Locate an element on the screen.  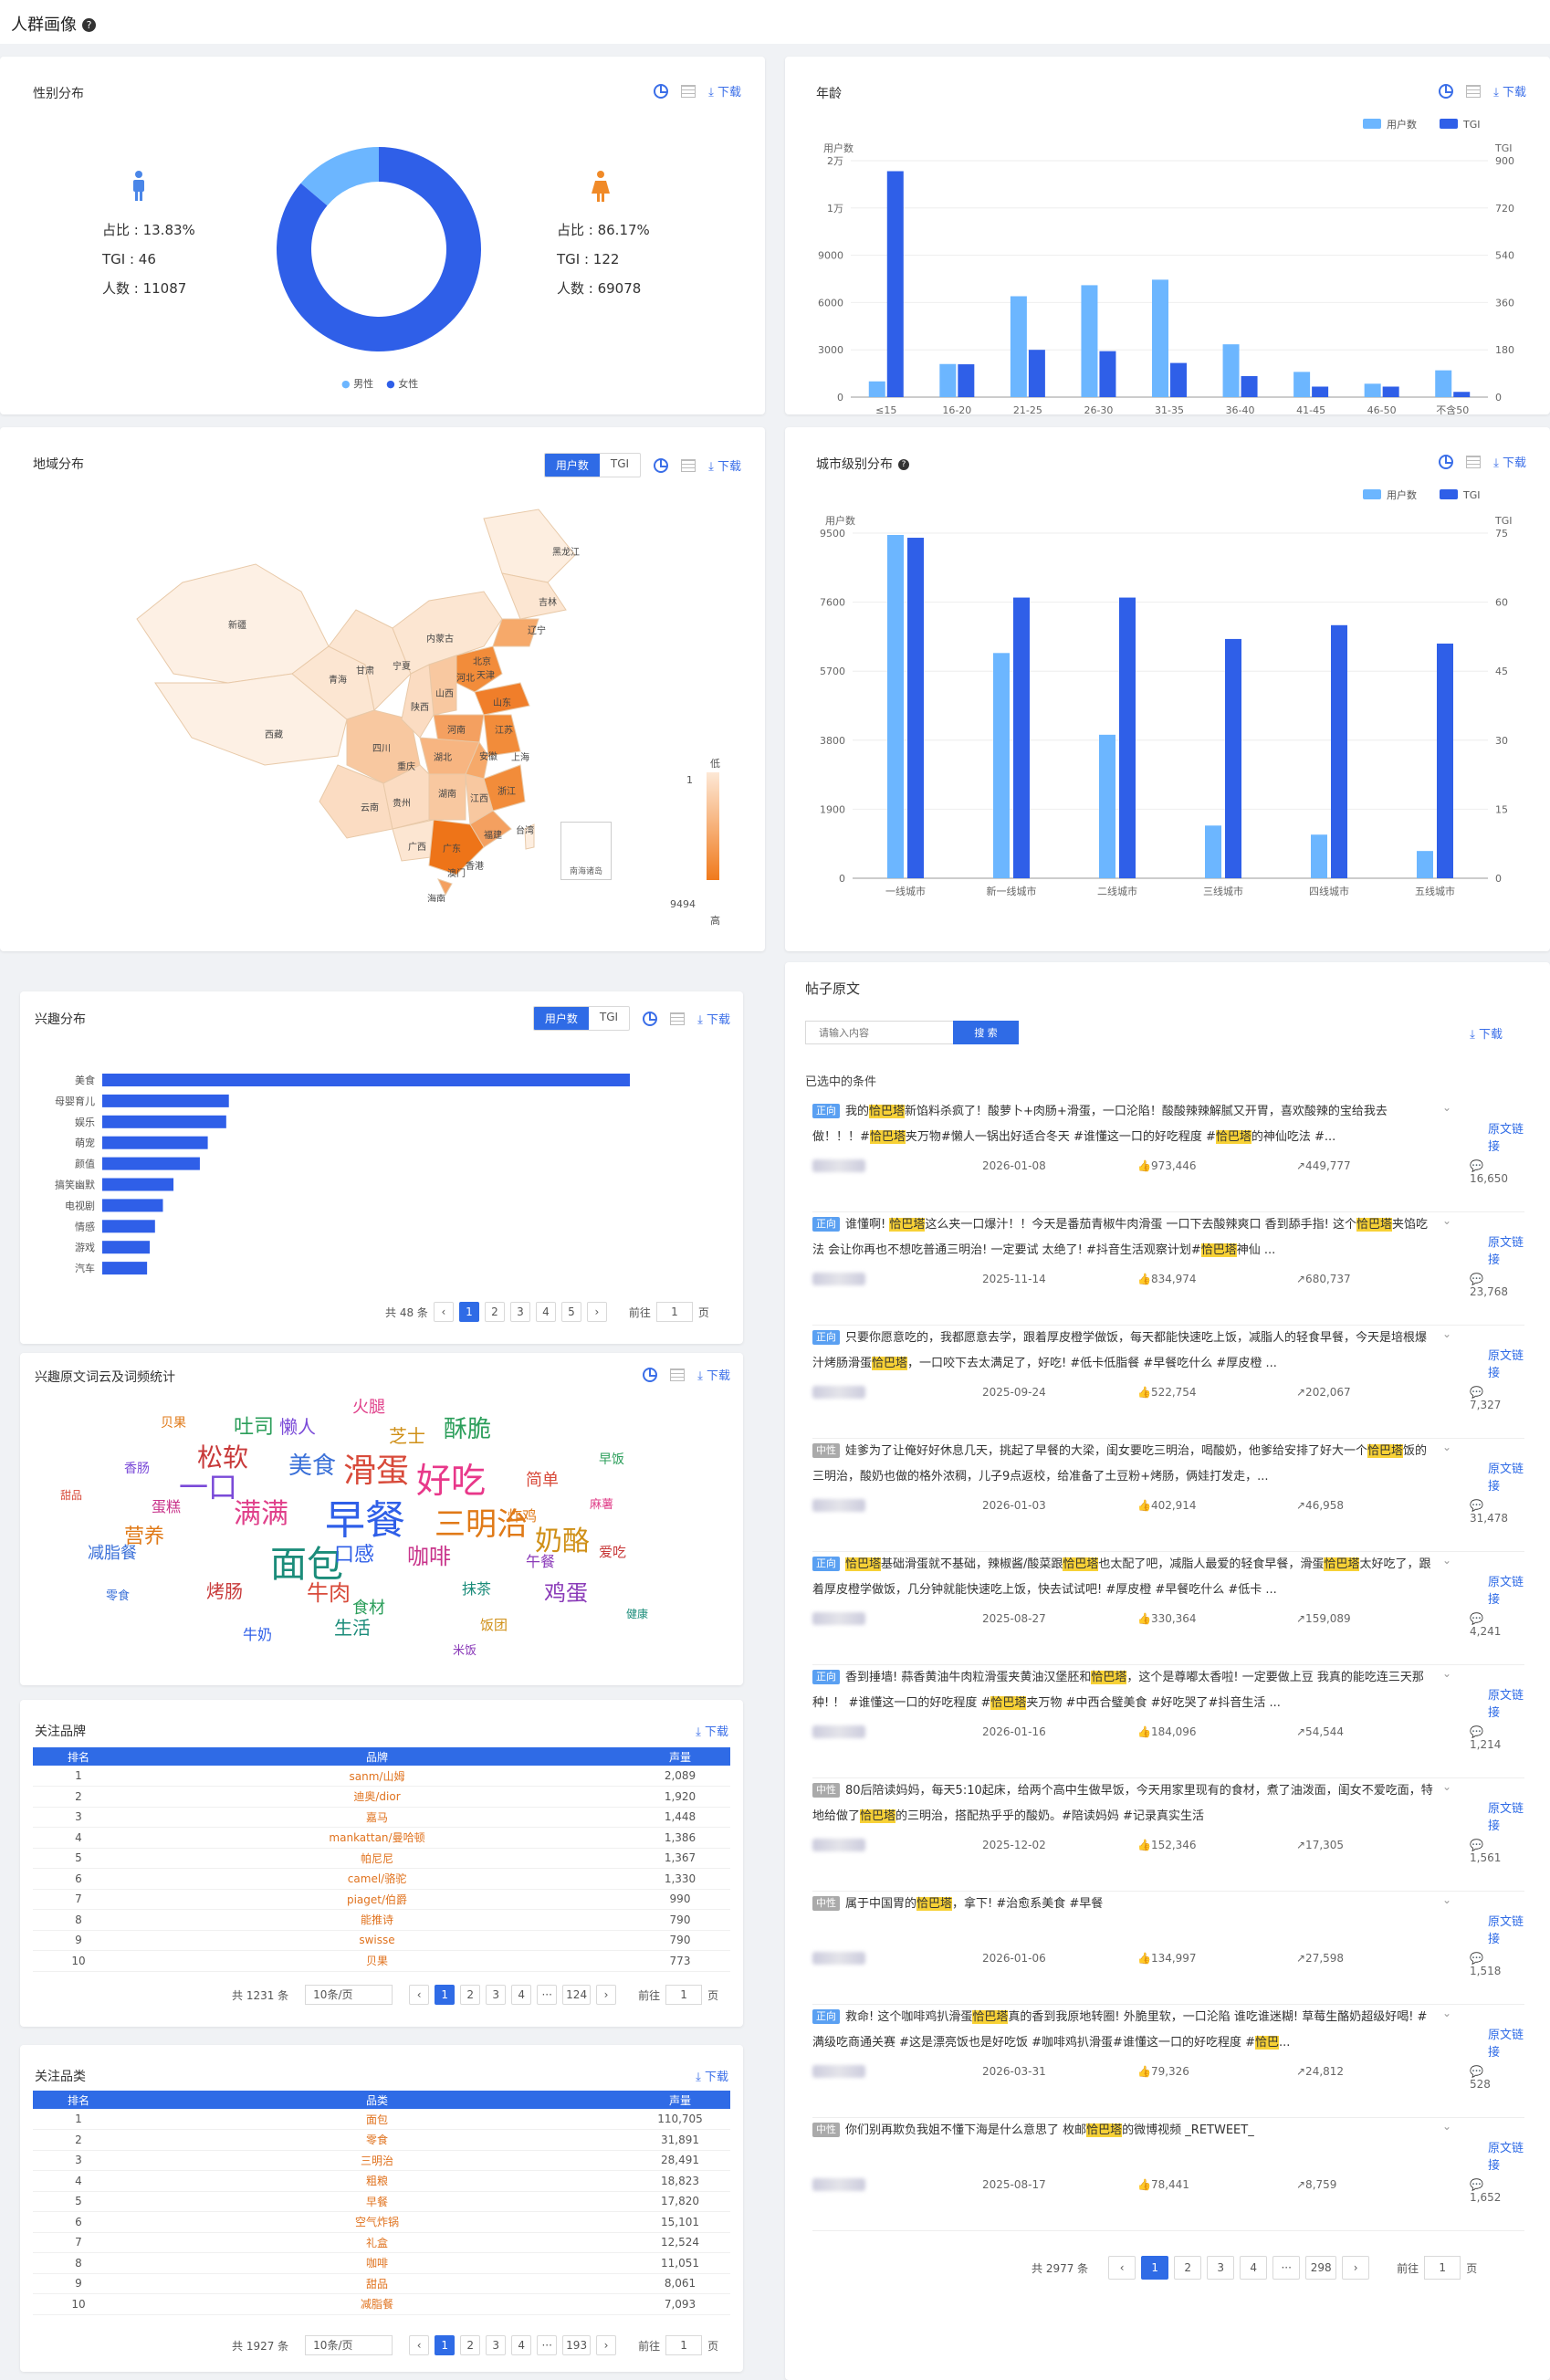
word-cloud-word: 咖啡 is located at coordinates (429, 1557).